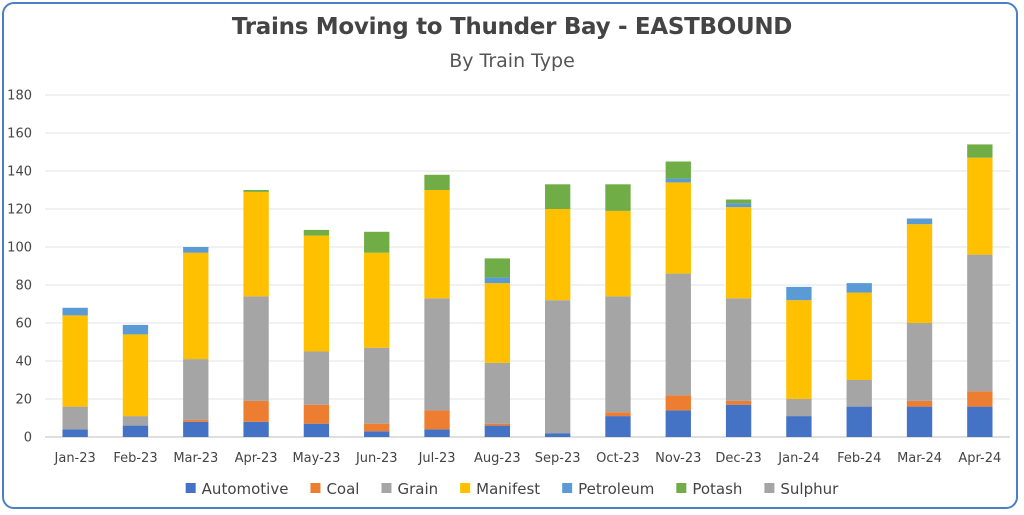  What do you see at coordinates (798, 458) in the screenshot?
I see `x-tick-label: Jan-24` at bounding box center [798, 458].